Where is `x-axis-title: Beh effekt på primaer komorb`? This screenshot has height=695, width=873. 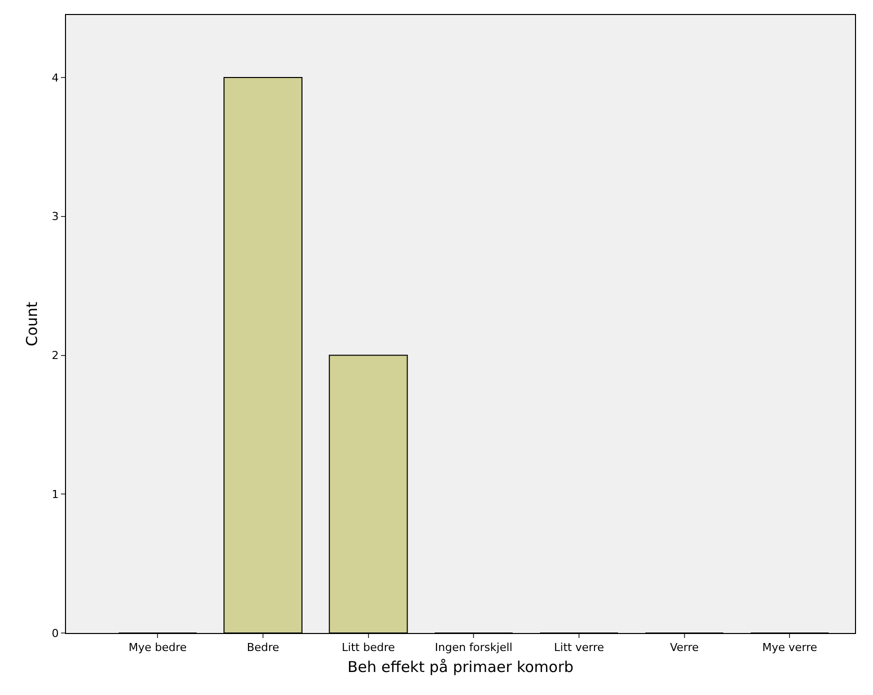 x-axis-title: Beh effekt på primaer komorb is located at coordinates (460, 667).